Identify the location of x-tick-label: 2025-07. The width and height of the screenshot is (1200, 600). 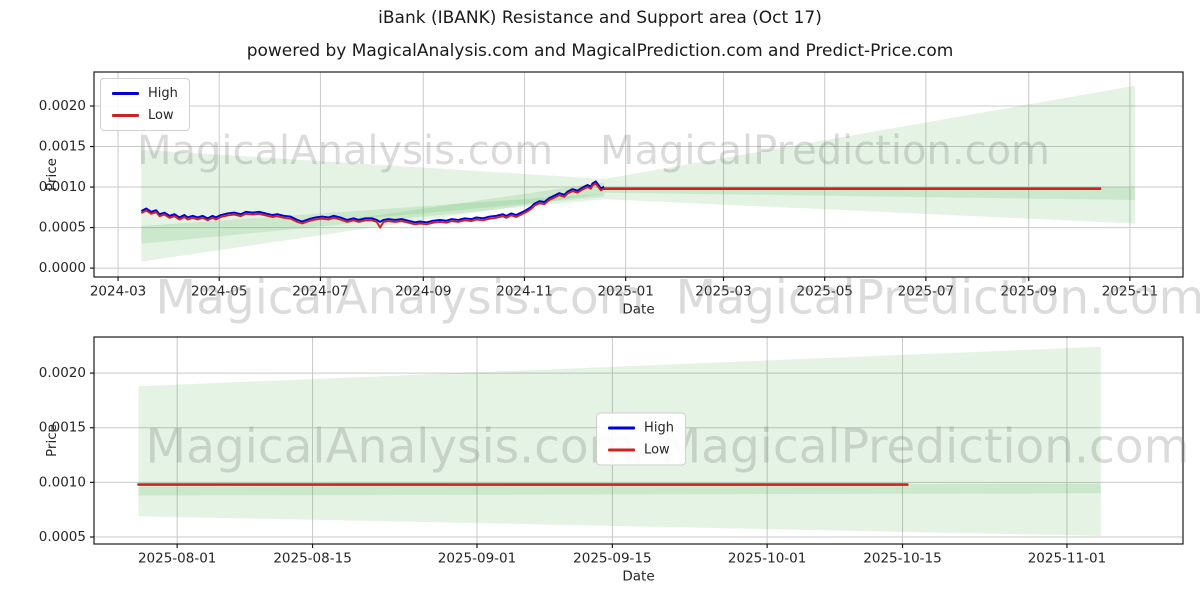
(926, 292).